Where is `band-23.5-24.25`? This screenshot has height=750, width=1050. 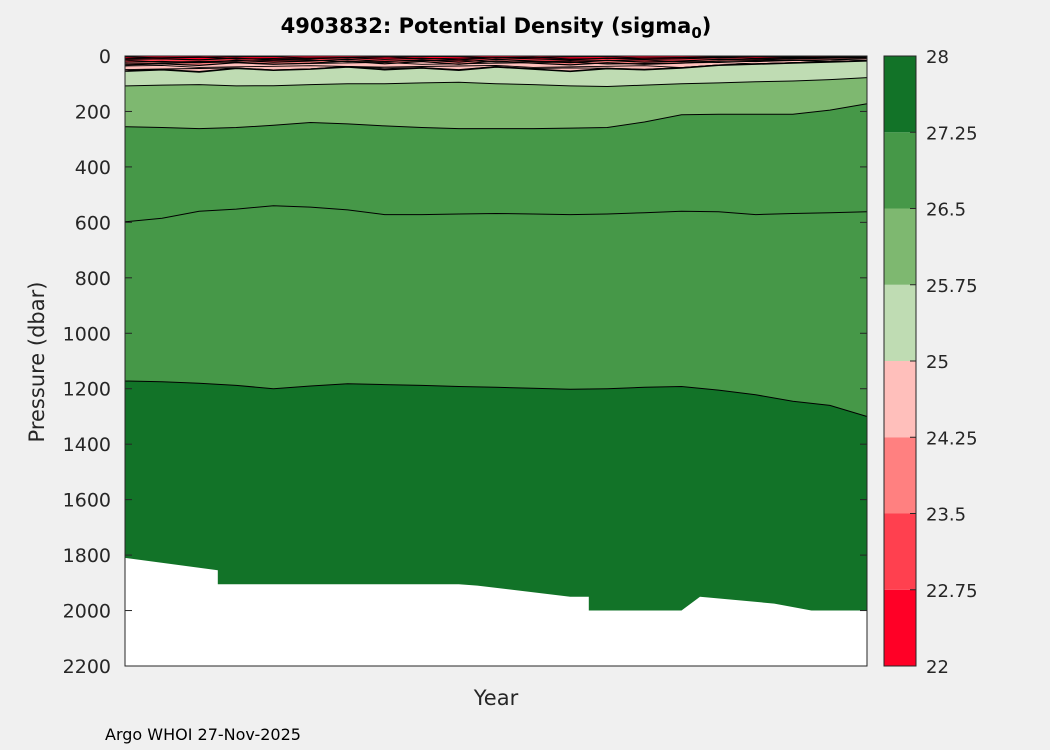 band-23.5-24.25 is located at coordinates (496, 61).